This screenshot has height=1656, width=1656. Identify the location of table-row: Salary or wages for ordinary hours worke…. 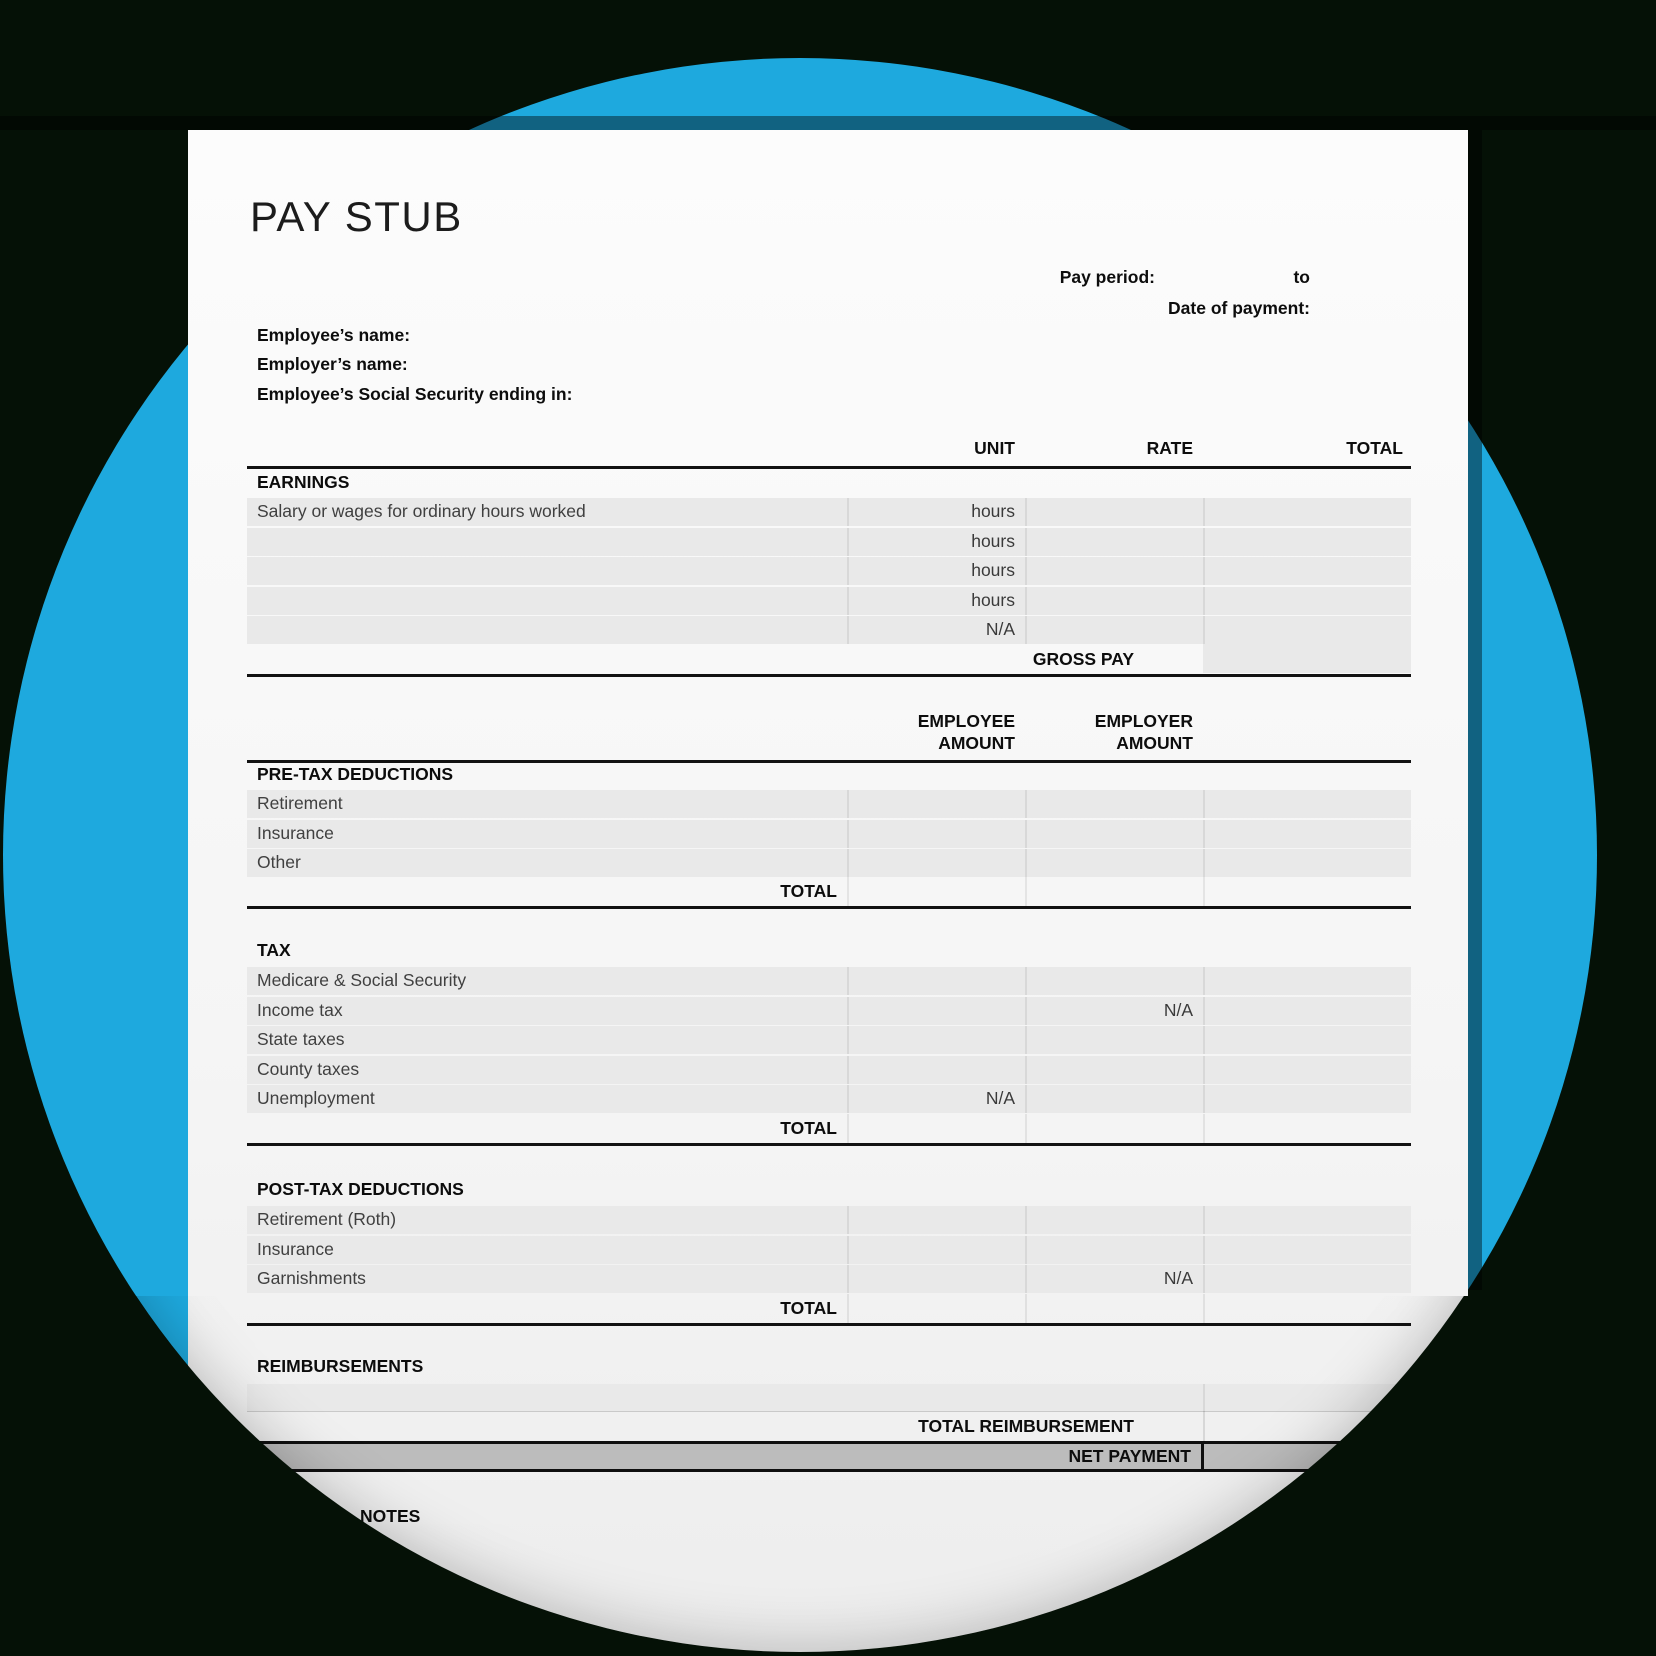
(829, 512).